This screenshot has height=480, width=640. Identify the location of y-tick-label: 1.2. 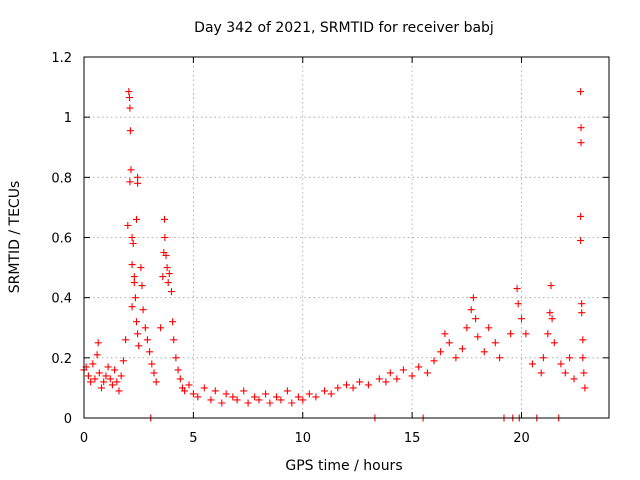
(61, 58).